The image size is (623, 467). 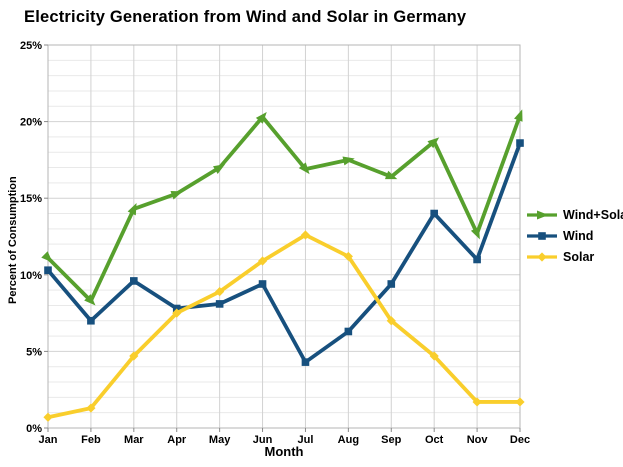 What do you see at coordinates (348, 440) in the screenshot?
I see `x-tick-label: Aug` at bounding box center [348, 440].